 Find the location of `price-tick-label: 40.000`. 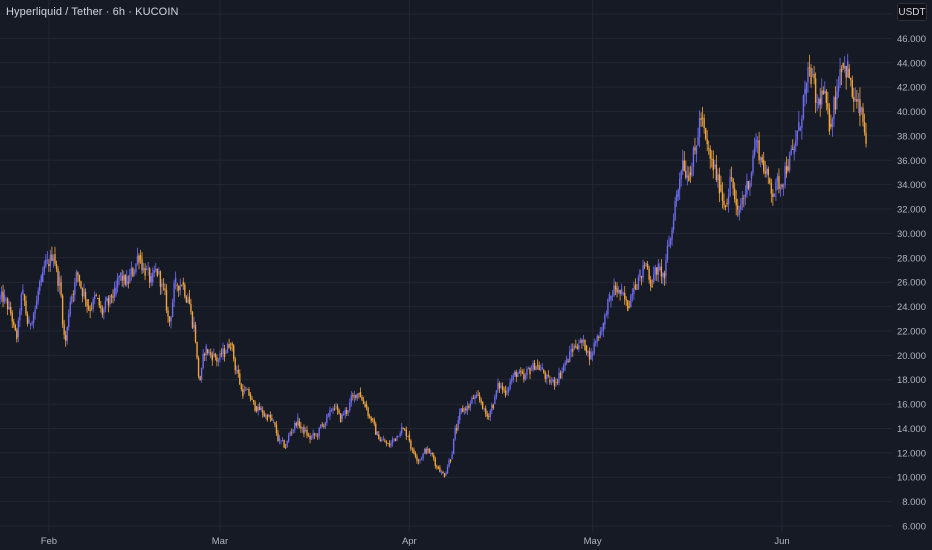

price-tick-label: 40.000 is located at coordinates (911, 112).